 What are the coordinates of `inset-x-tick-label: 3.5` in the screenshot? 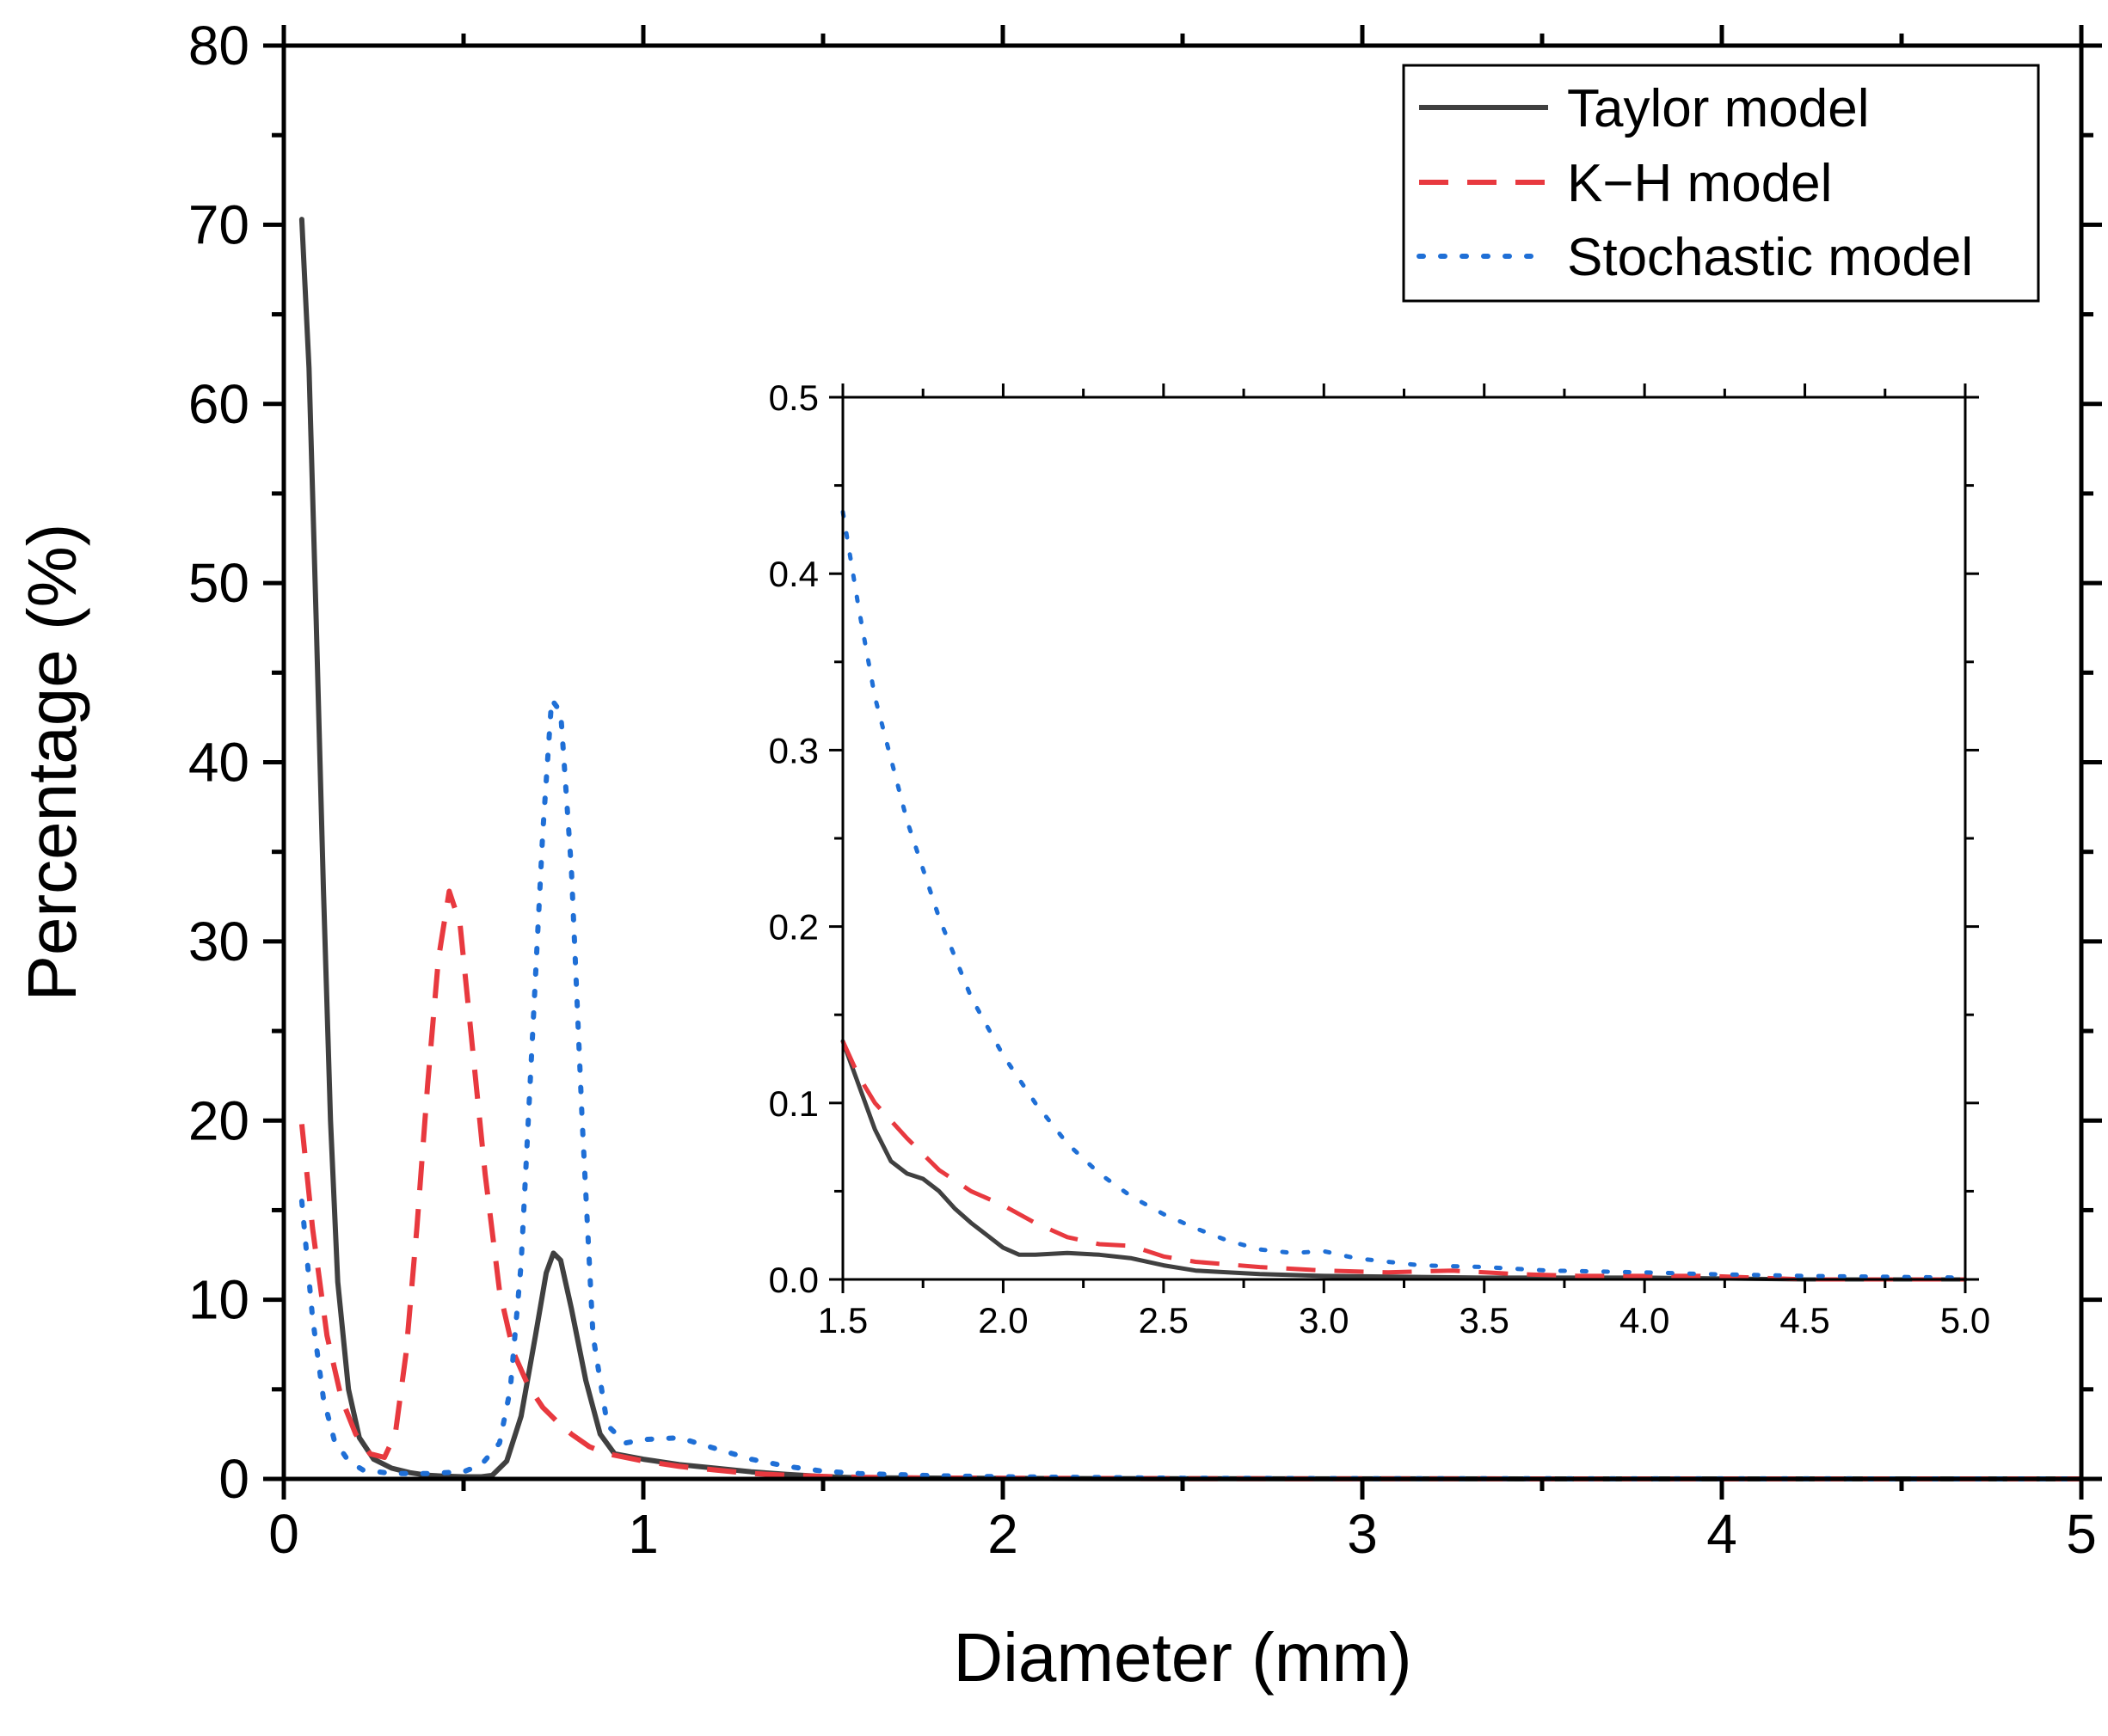 It's located at (1484, 1320).